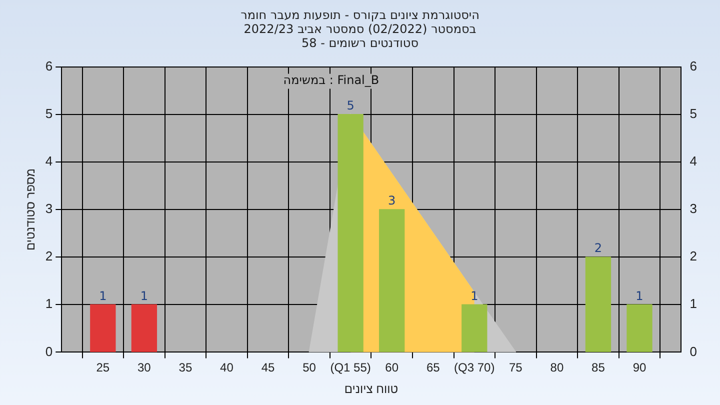  What do you see at coordinates (694, 113) in the screenshot?
I see `y2-tick-label: 5` at bounding box center [694, 113].